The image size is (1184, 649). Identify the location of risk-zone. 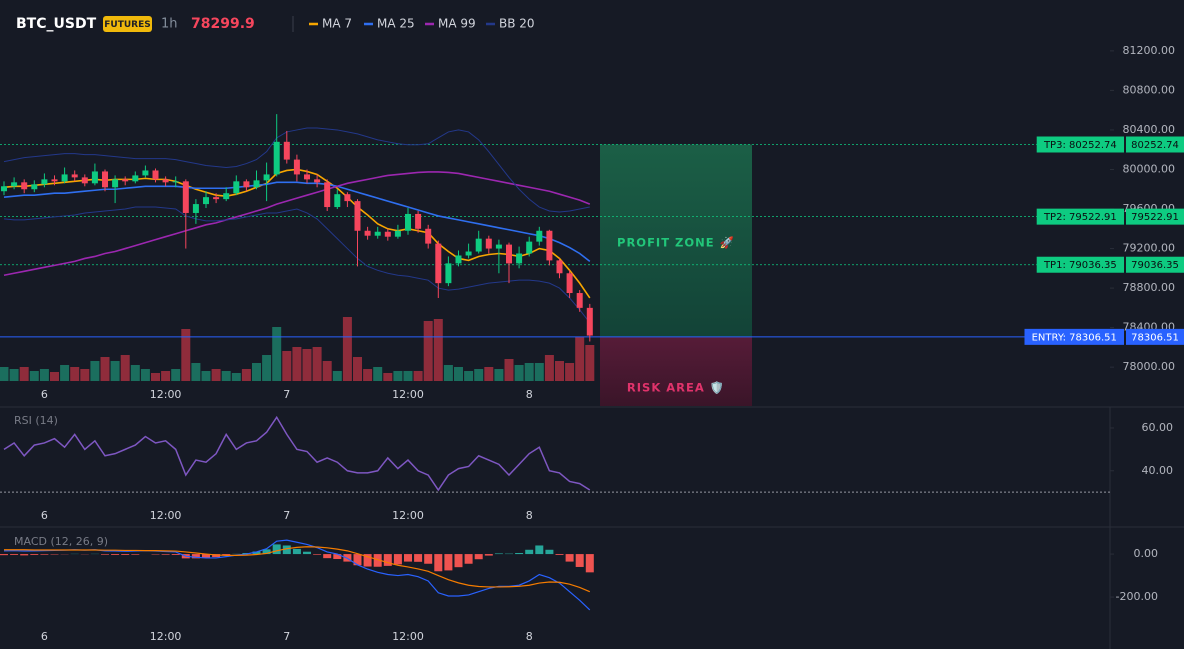
(676, 371).